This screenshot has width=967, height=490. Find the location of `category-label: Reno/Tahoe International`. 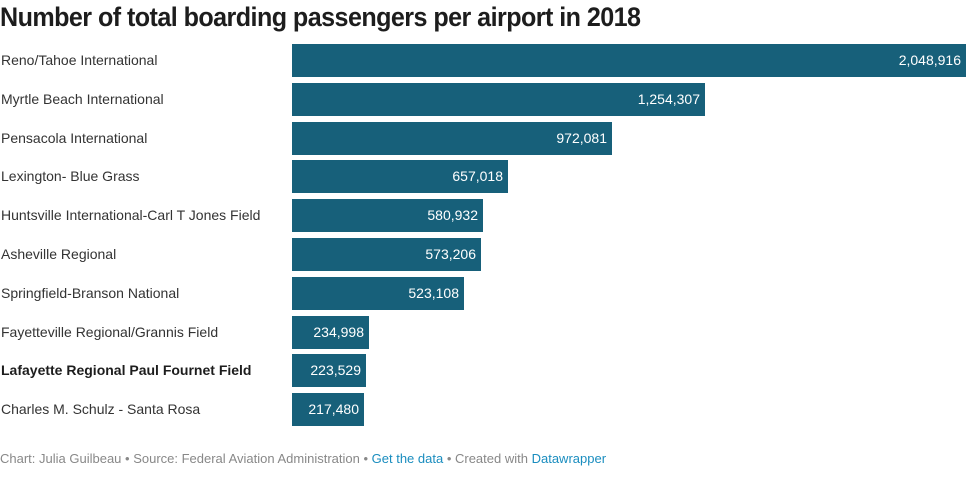

category-label: Reno/Tahoe International is located at coordinates (79, 60).